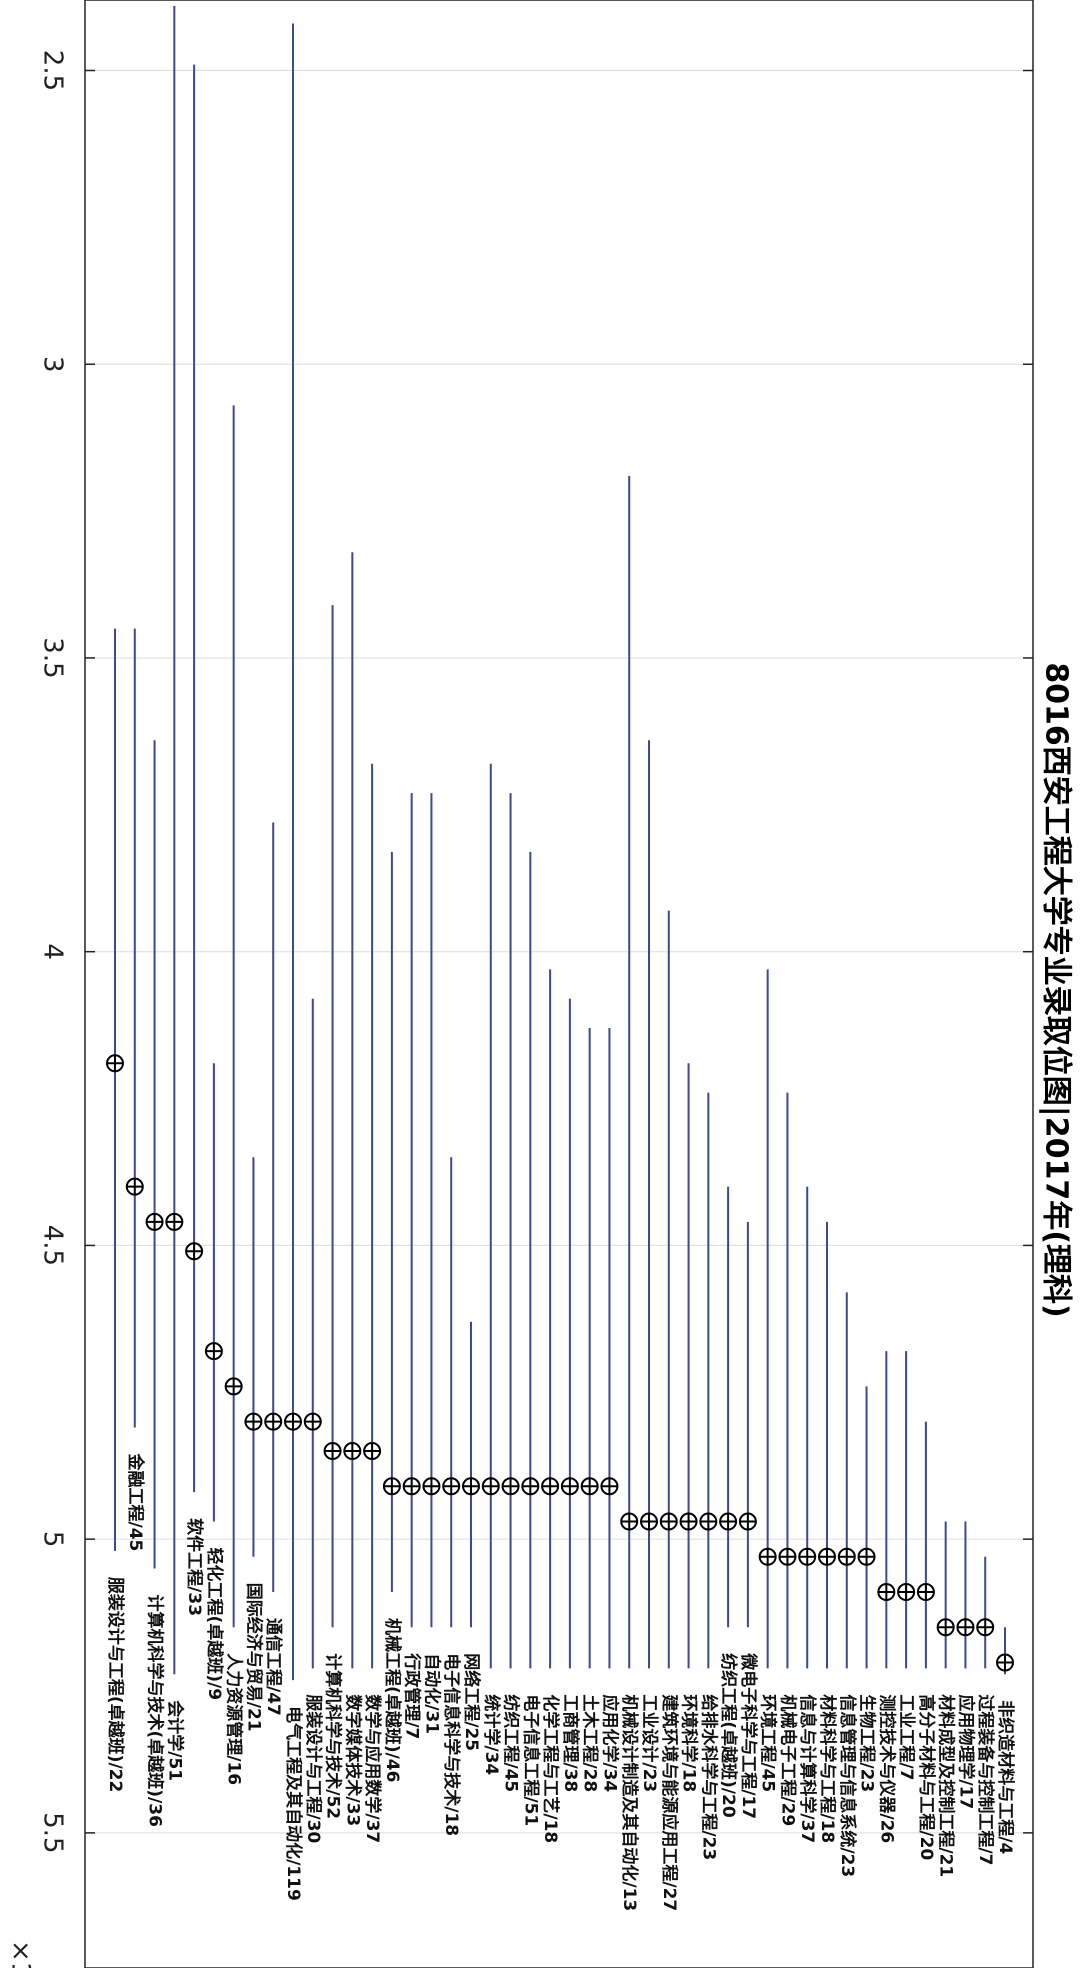 This screenshot has height=1968, width=1080. I want to click on category-label: 建筑环境与能源应用工程/27, so click(669, 1802).